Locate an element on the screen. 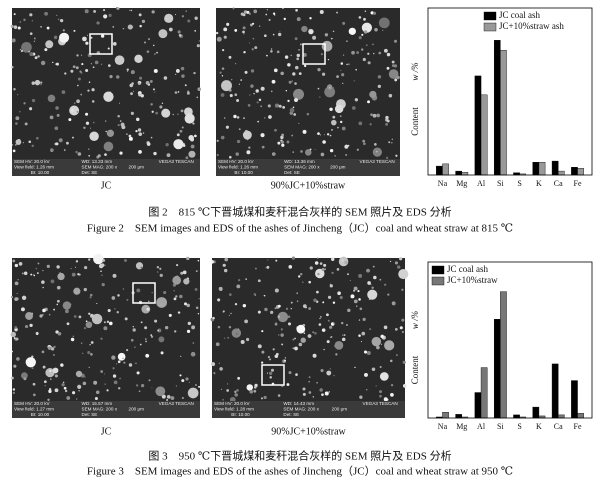  sem-overlay-text: View field: 1.27 mm is located at coordinates (34, 409).